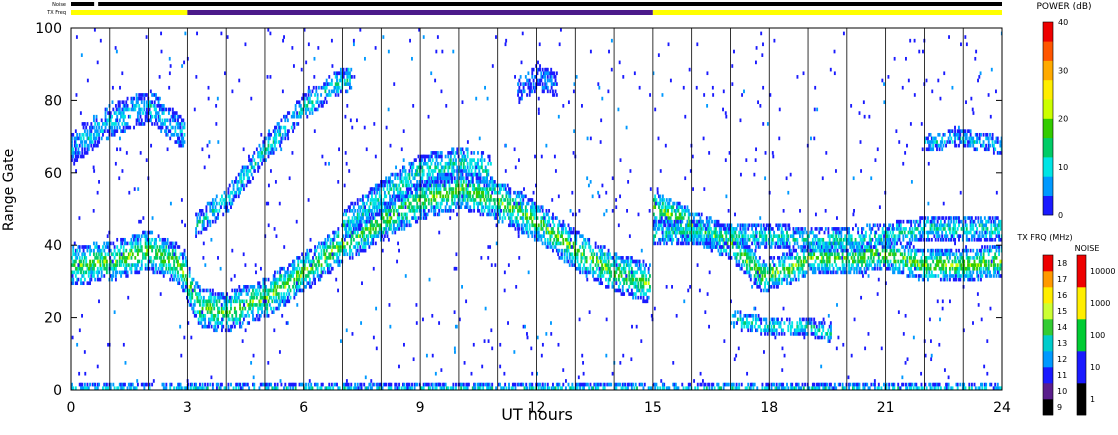 This screenshot has height=435, width=1118. Describe the element at coordinates (536, 8) in the screenshot. I see `status-bars` at that location.